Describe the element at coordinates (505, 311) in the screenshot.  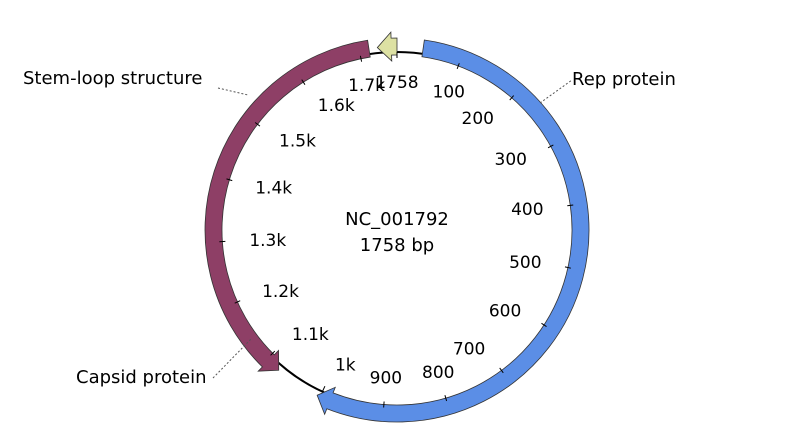
I see `tick-label: 600` at that location.